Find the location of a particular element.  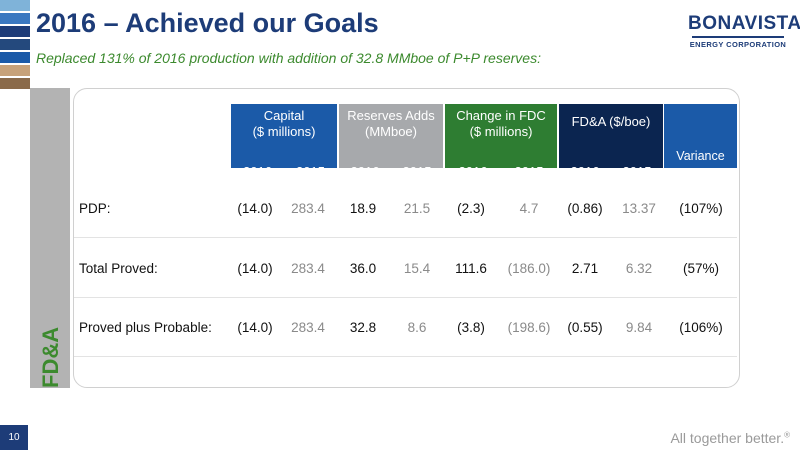

cell: 32.8 is located at coordinates (363, 327).